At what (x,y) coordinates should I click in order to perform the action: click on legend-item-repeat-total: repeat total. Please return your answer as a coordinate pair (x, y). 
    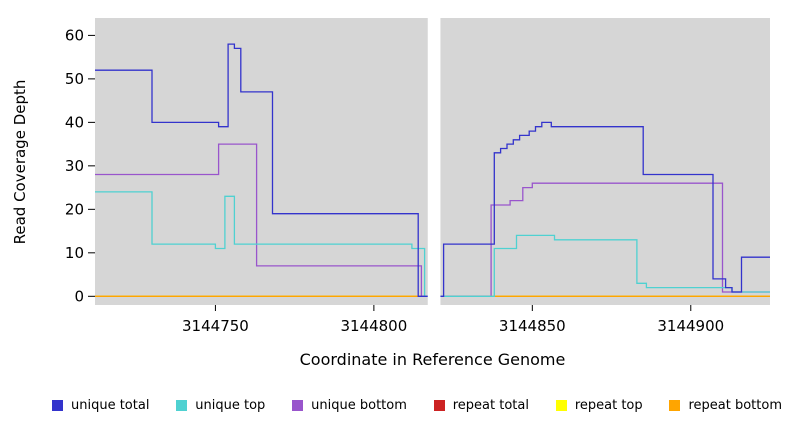
    Looking at the image, I should click on (481, 405).